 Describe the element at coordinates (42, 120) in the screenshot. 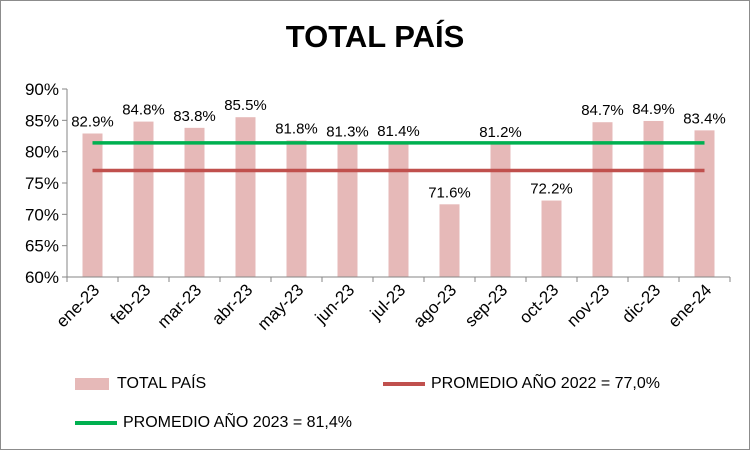

I see `y-tick-label: 85%` at that location.